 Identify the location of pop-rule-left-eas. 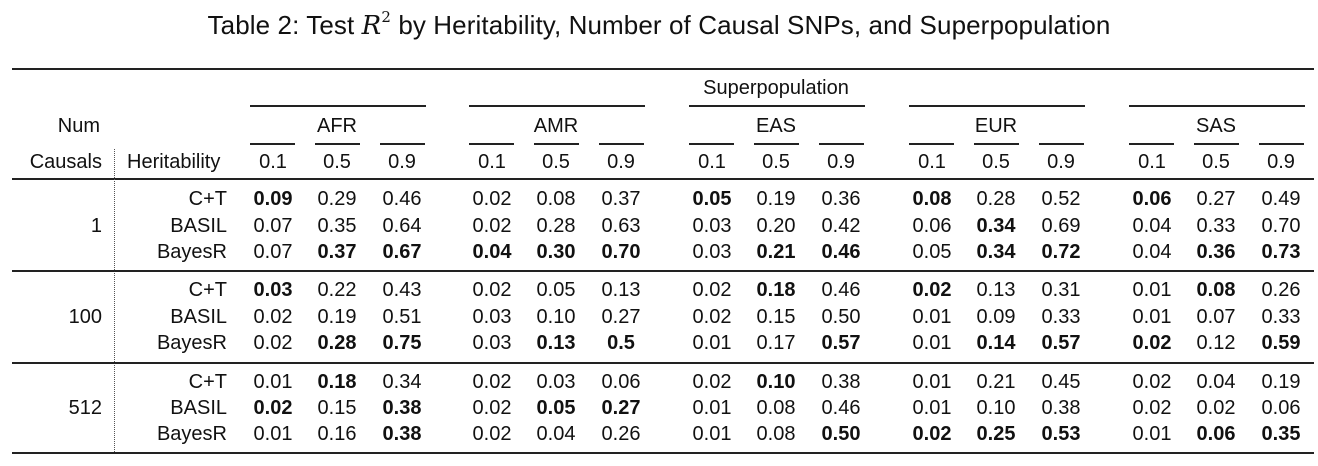
(711, 144).